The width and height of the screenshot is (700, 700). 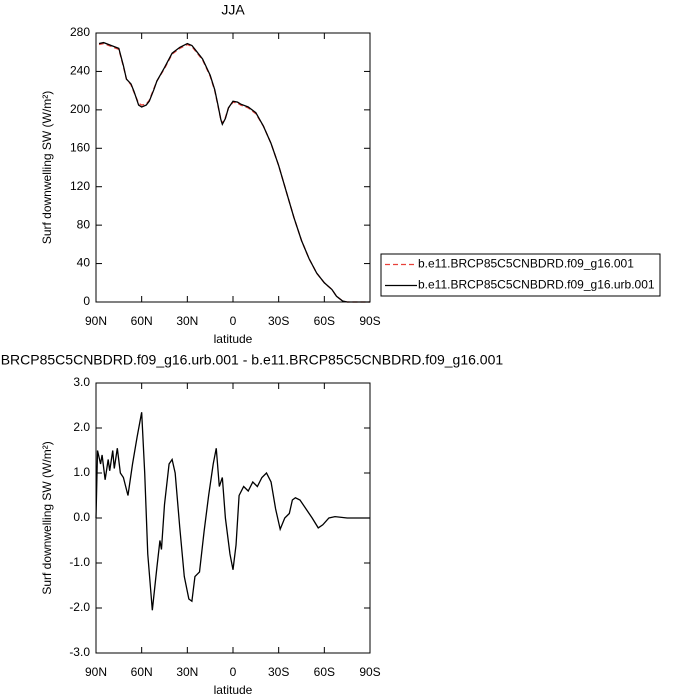 What do you see at coordinates (79, 562) in the screenshot?
I see `y-tick-label: -1.0` at bounding box center [79, 562].